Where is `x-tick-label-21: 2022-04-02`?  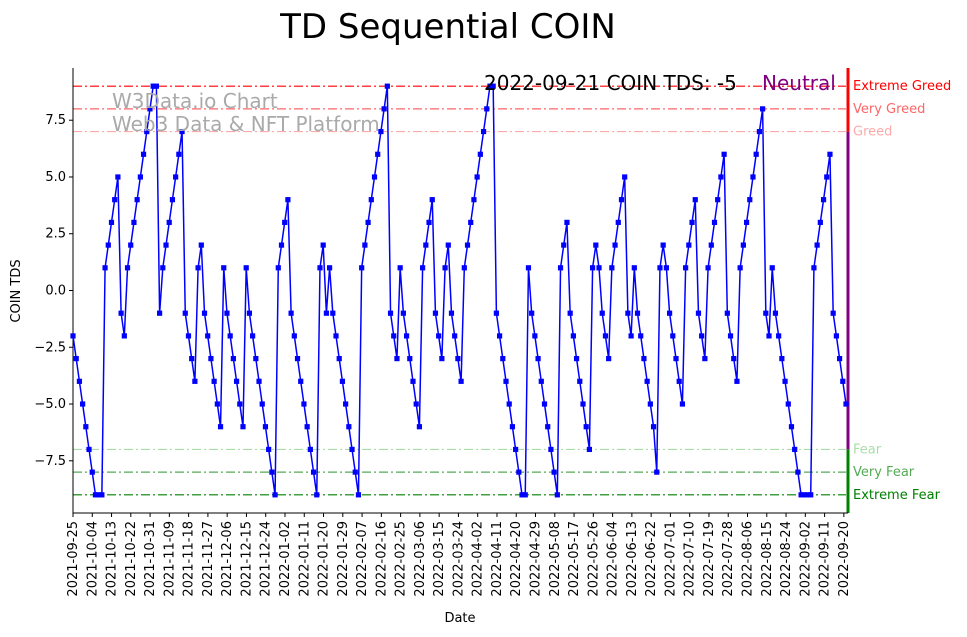
x-tick-label-21: 2022-04-02 is located at coordinates (478, 559).